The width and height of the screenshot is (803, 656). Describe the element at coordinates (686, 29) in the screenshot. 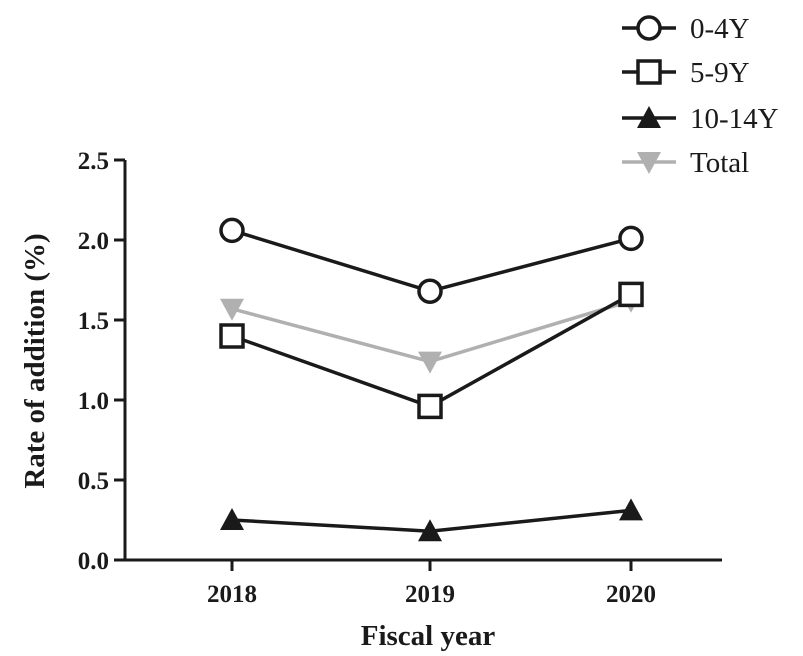

I see `legend-item: 0-4Y` at that location.